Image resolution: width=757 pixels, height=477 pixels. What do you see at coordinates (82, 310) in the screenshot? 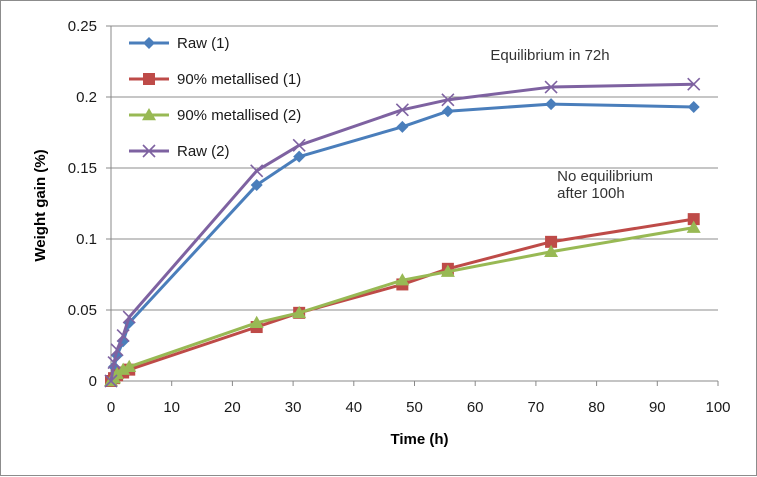
I see `y-tick-label: 0.05` at bounding box center [82, 310].